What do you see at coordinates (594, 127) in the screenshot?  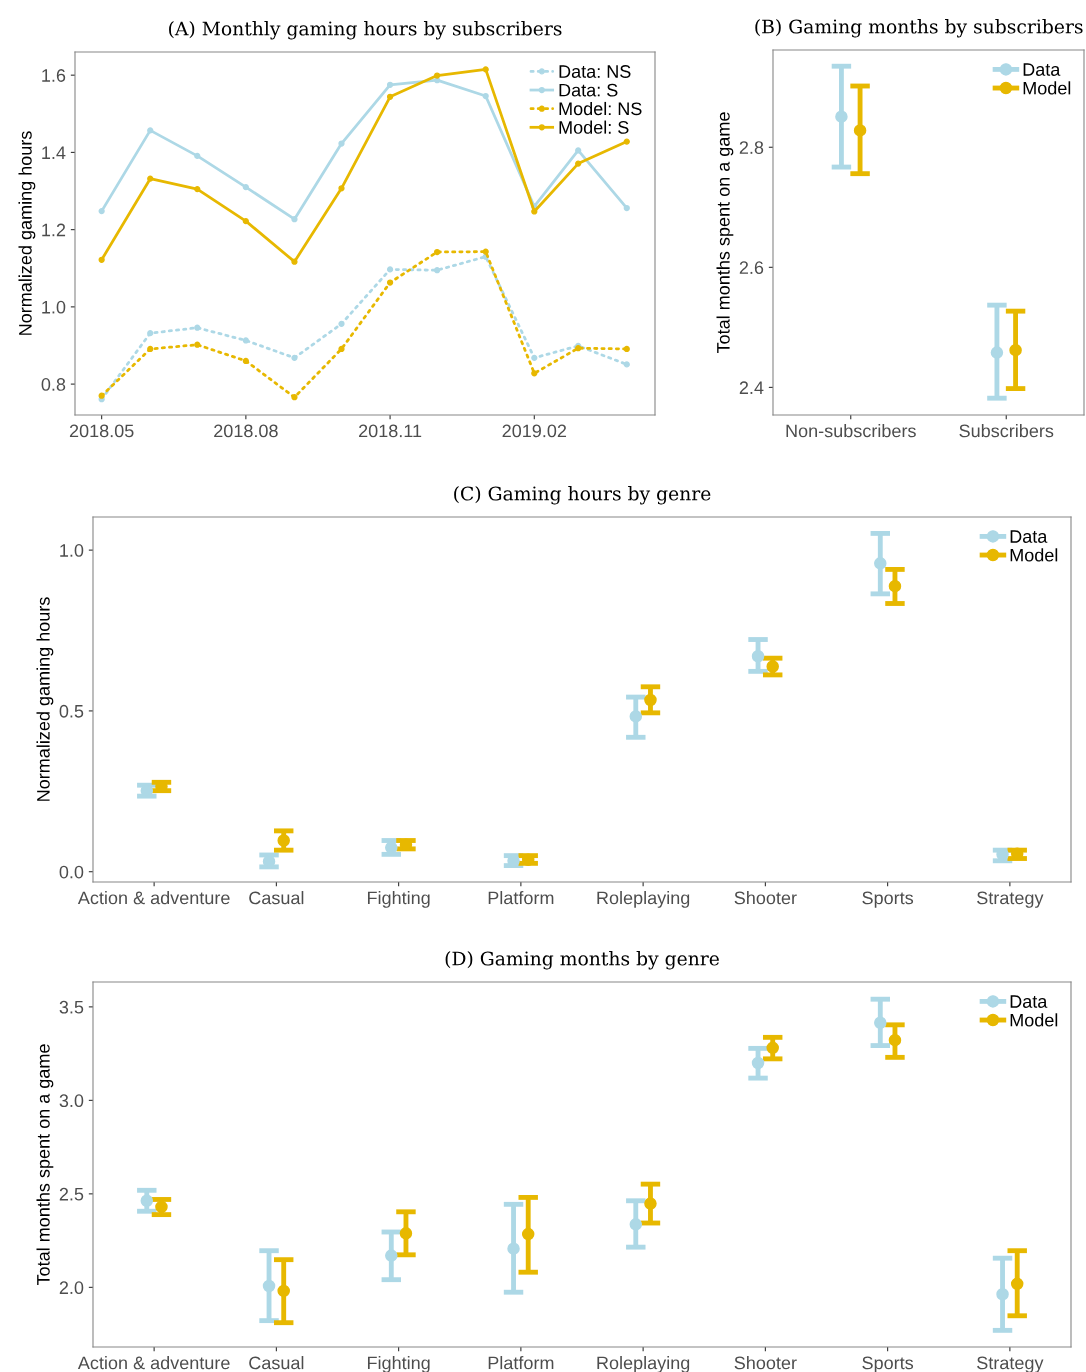 I see `legend-label: Model: S` at bounding box center [594, 127].